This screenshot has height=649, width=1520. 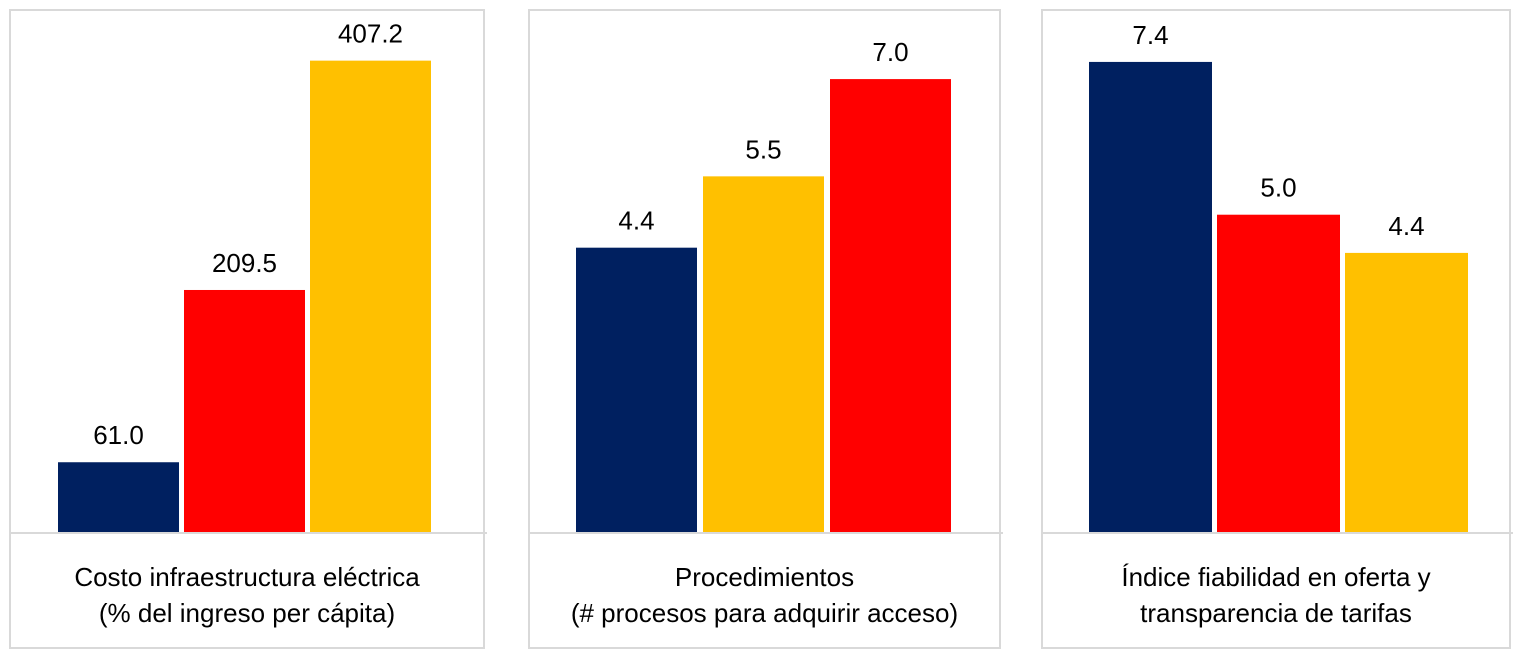 What do you see at coordinates (764, 577) in the screenshot?
I see `x-axis-label-line: Procedimientos` at bounding box center [764, 577].